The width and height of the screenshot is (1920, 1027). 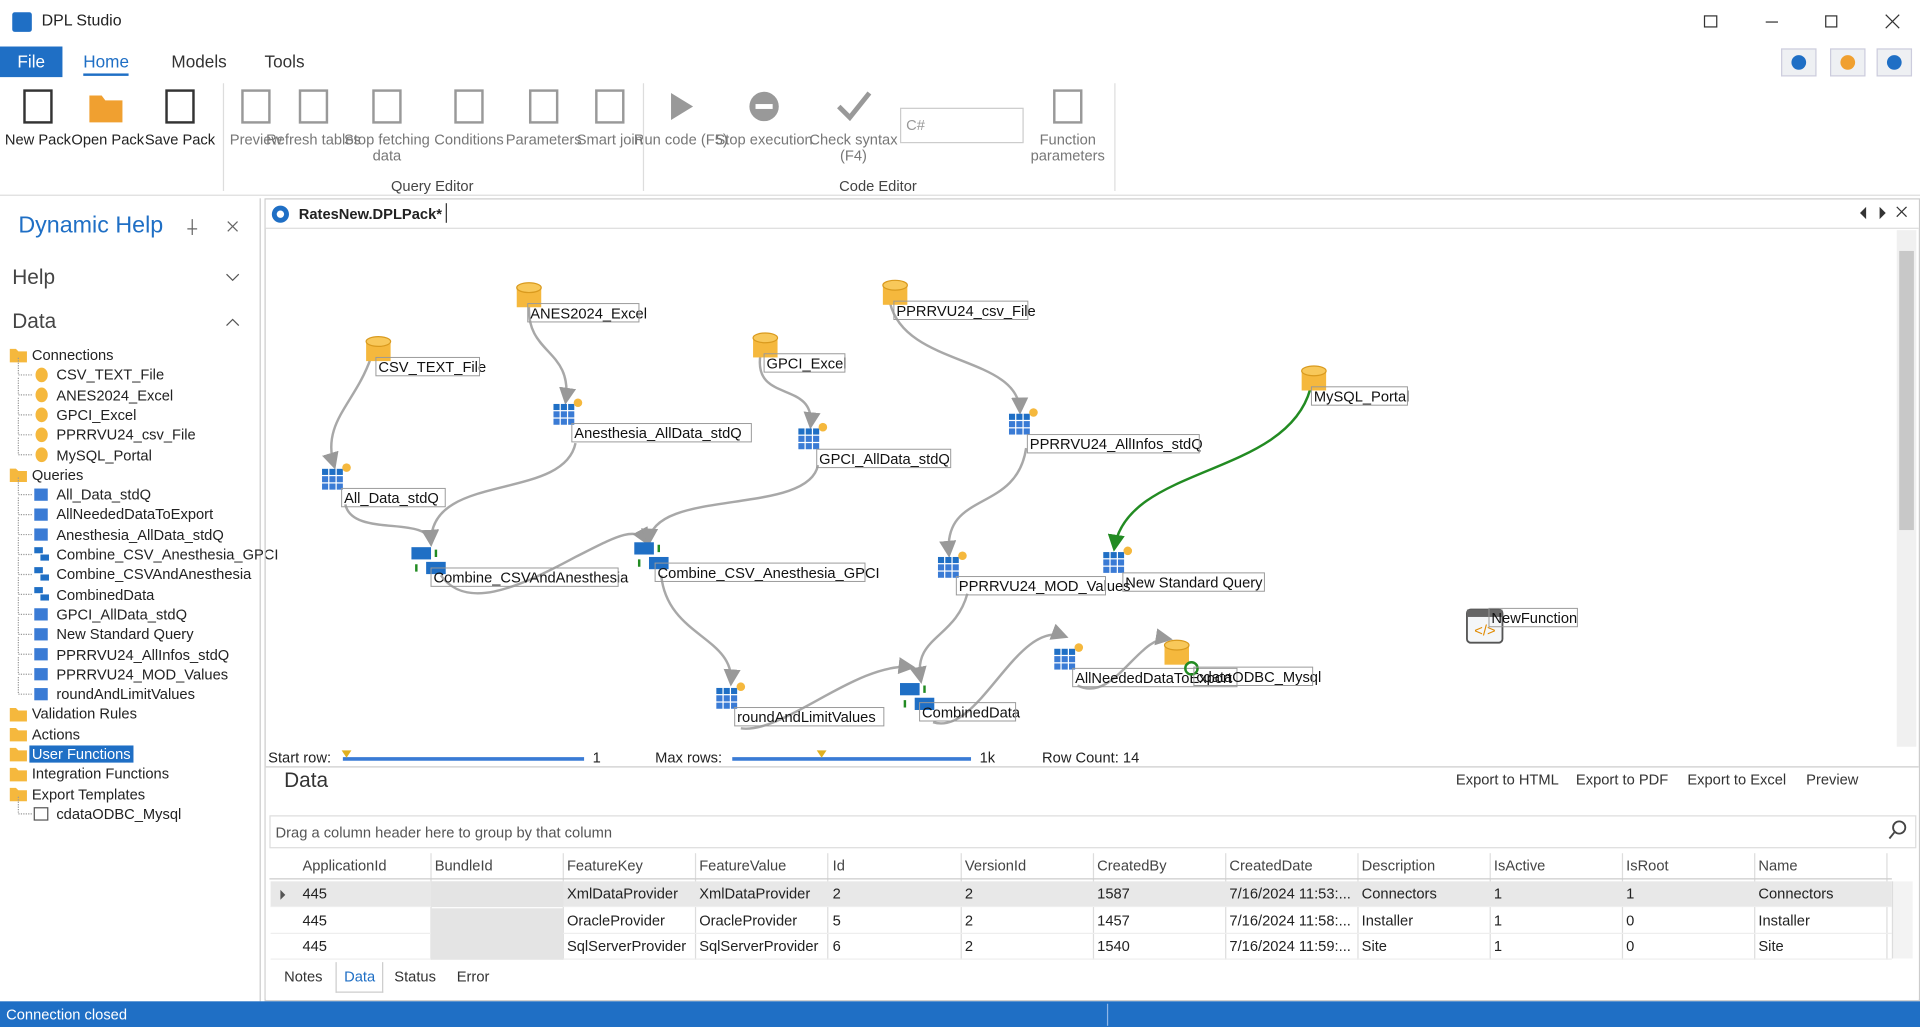 I want to click on column-header: ApplicationId, so click(x=344, y=865).